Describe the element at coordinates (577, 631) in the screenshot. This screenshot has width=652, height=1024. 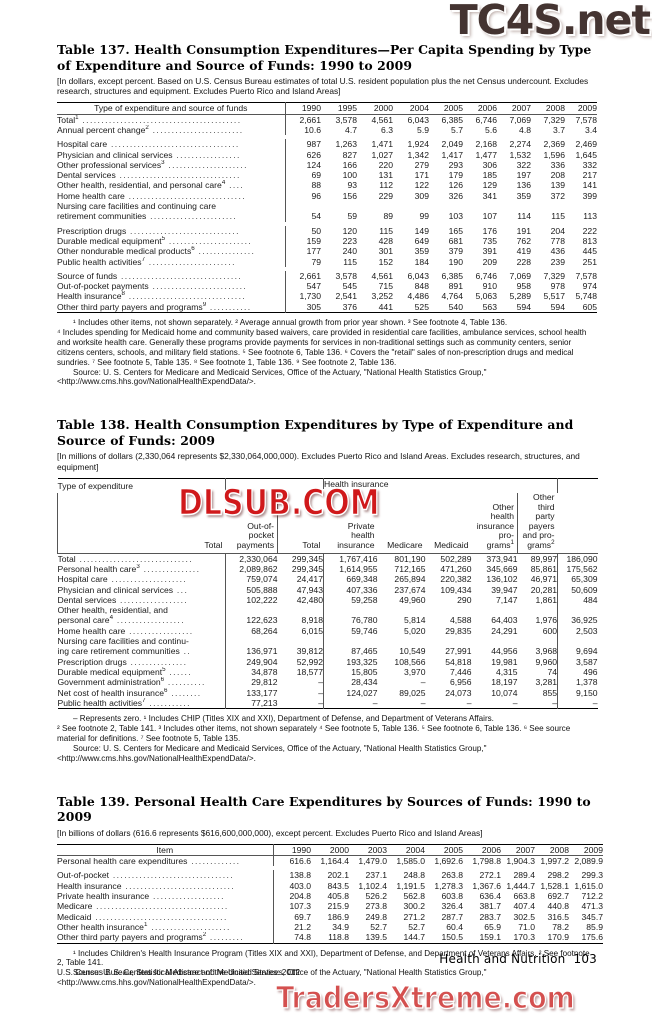
I see `cell-value: 2,503` at that location.